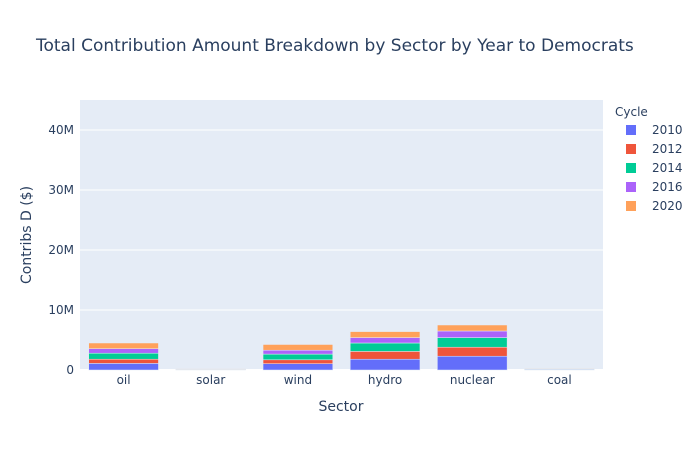 The height and width of the screenshot is (450, 700). I want to click on y-tick-label: 40M, so click(61, 130).